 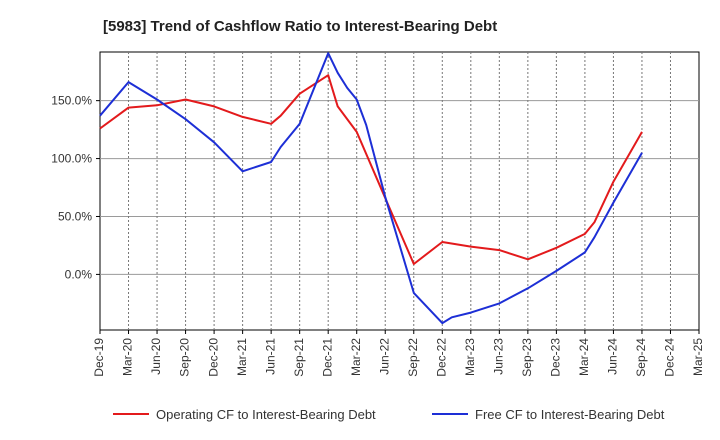 What do you see at coordinates (75, 216) in the screenshot?
I see `y-tick-label: 50.0%` at bounding box center [75, 216].